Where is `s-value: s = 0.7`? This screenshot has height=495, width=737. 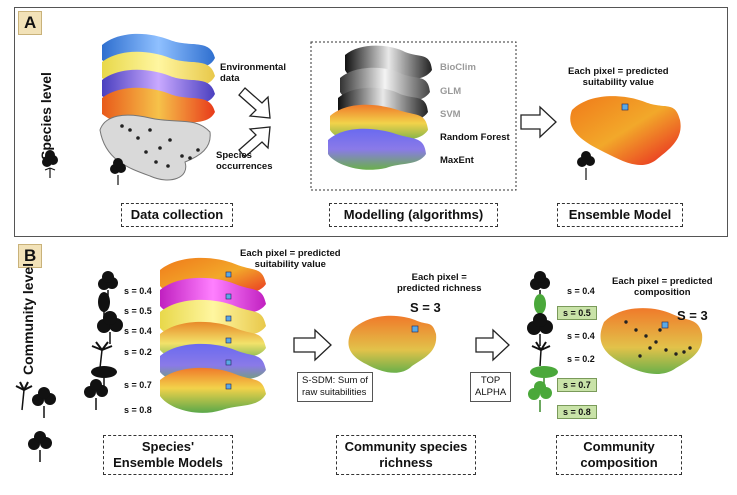
s-value: s = 0.7 is located at coordinates (138, 385).